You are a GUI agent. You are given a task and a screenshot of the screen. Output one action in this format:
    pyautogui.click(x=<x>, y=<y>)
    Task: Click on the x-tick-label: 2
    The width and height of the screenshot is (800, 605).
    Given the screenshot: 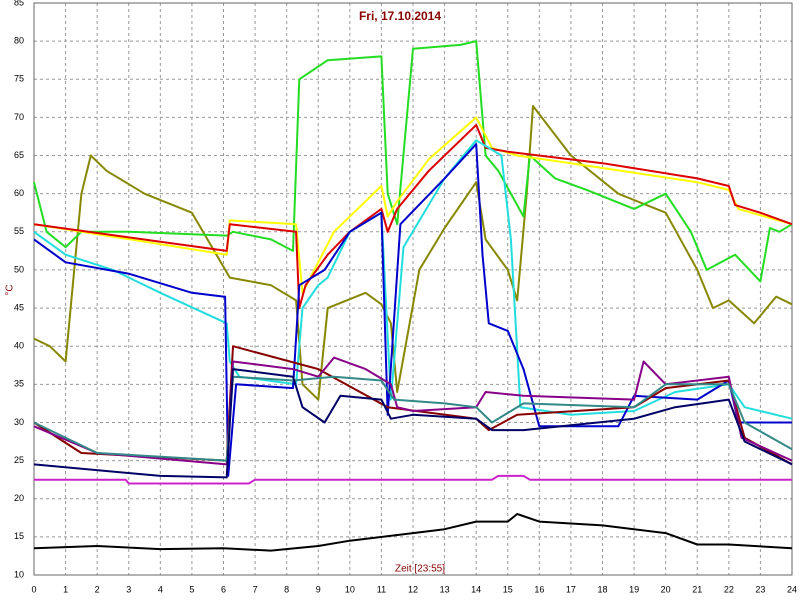 What is the action you would take?
    pyautogui.click(x=97, y=589)
    